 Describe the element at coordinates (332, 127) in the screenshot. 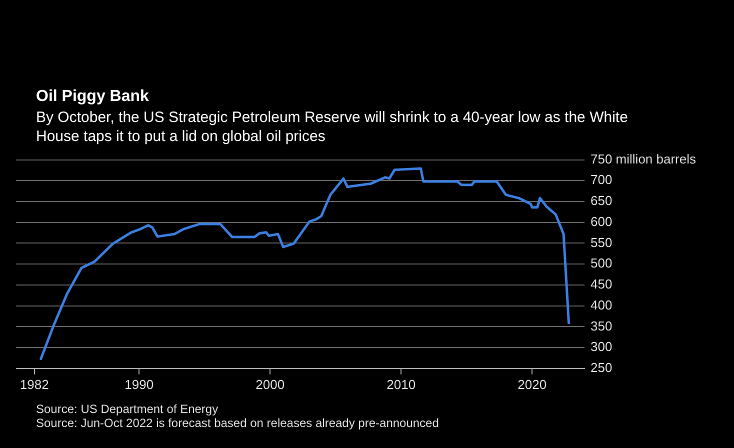

I see `chart-subtitle: By October, the US Strategic Petroleum Reserve will shrink to a 40-year low as the White House taps it to put a lid on global oil prices` at that location.